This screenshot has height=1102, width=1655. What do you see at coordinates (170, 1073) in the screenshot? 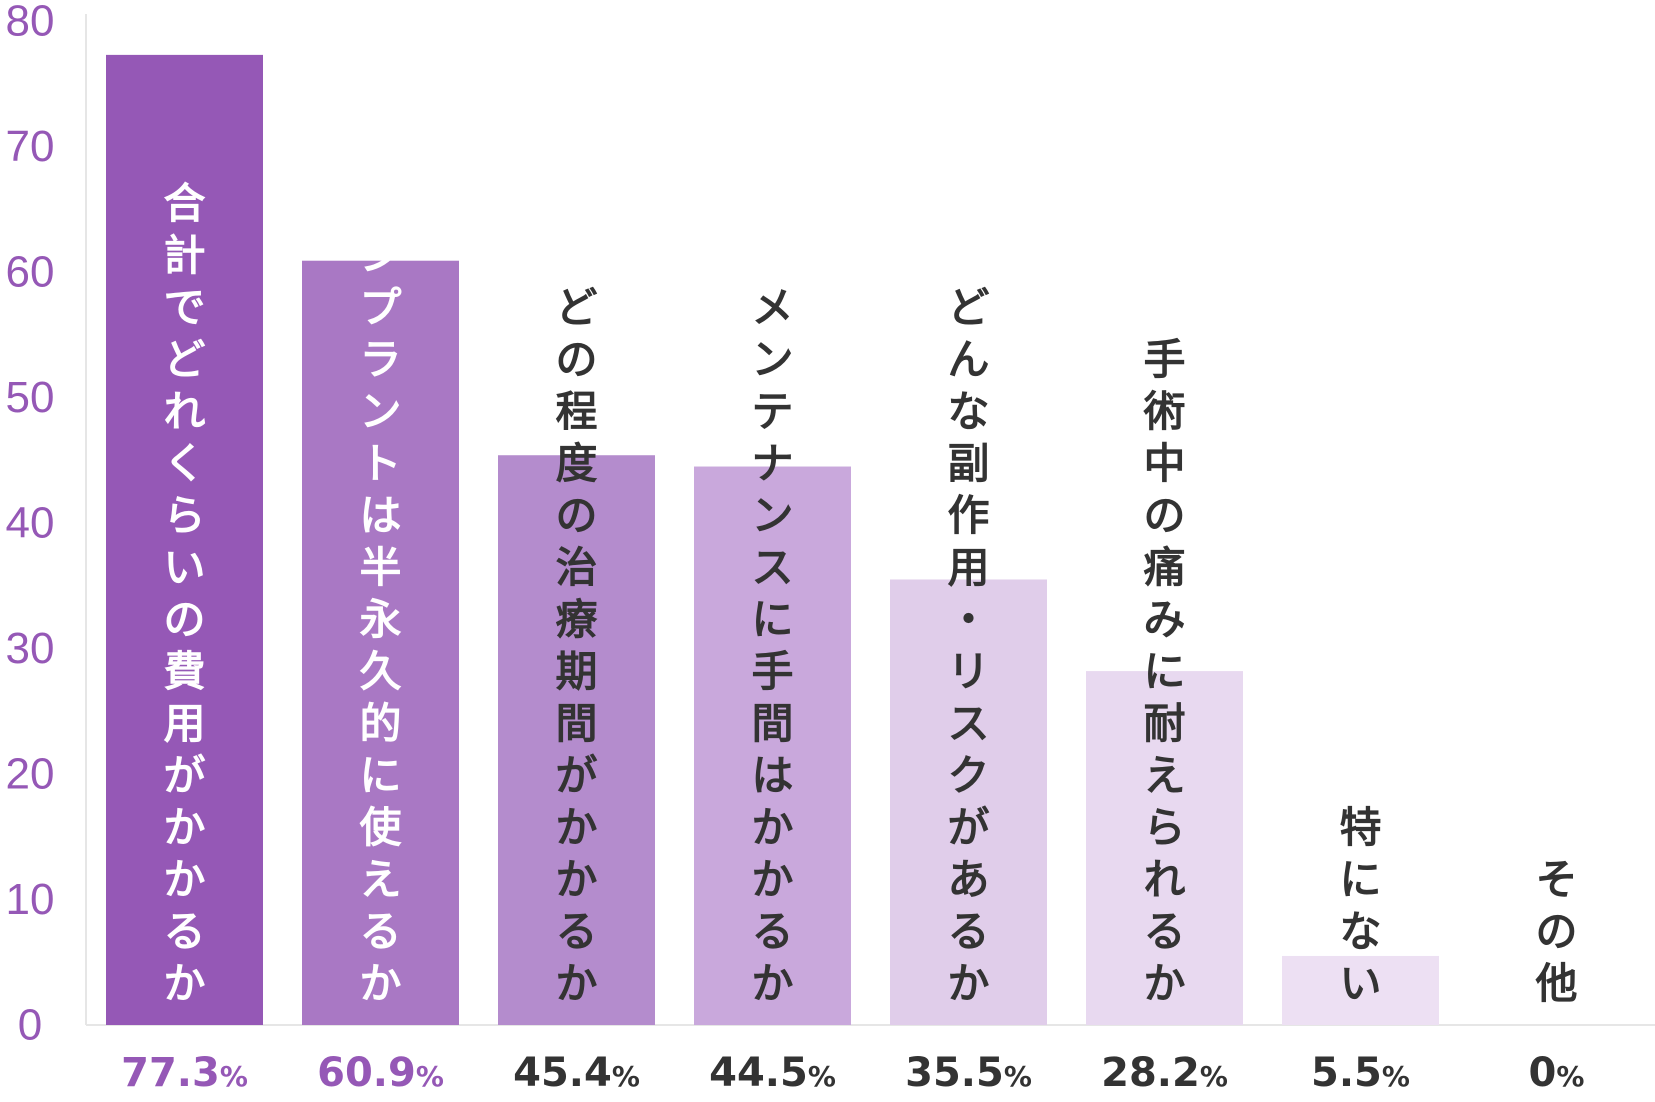
I see `value-number: 77.3` at bounding box center [170, 1073].